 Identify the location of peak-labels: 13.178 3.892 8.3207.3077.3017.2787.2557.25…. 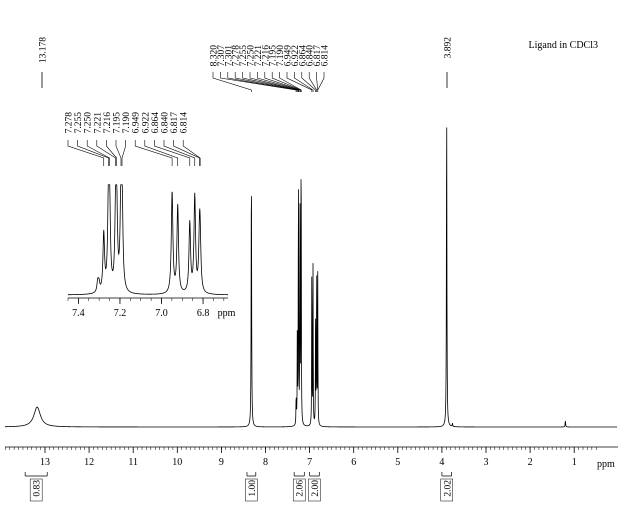
(246, 64).